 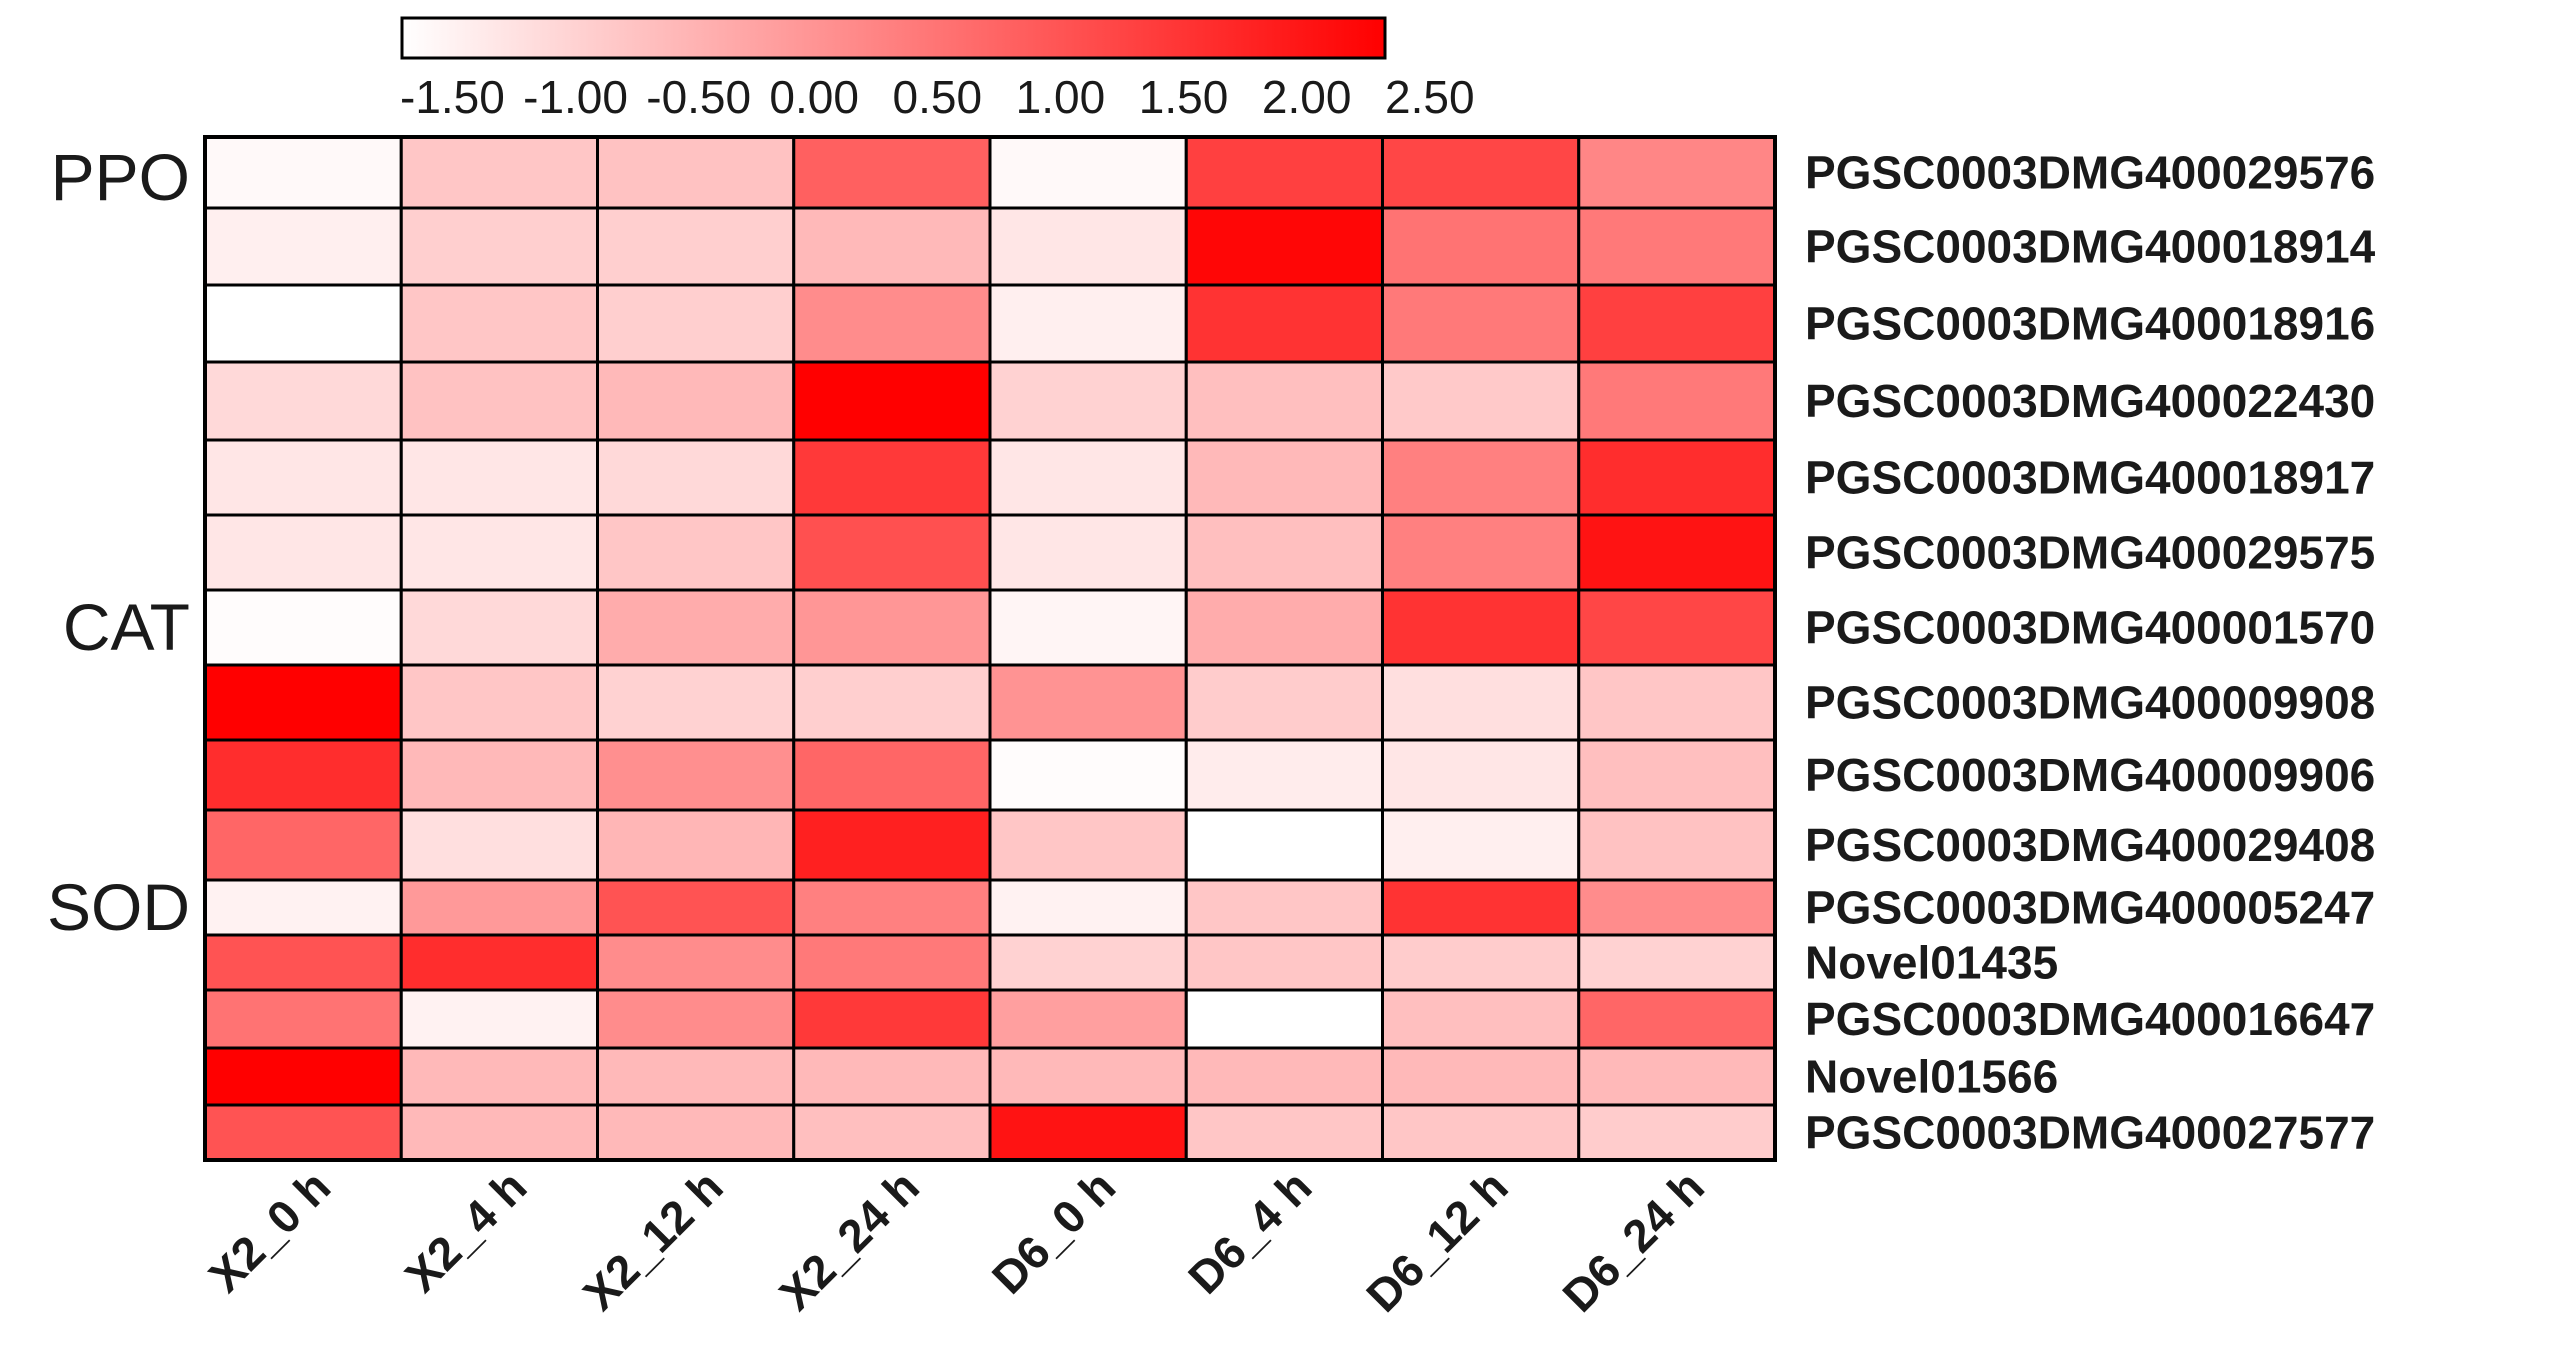 What do you see at coordinates (893, 38) in the screenshot?
I see `colorbar` at bounding box center [893, 38].